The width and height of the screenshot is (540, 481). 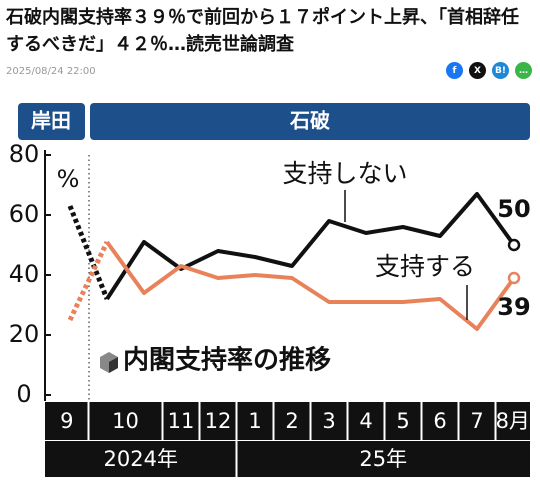 What do you see at coordinates (24, 154) in the screenshot?
I see `y-tick-label: 80` at bounding box center [24, 154].